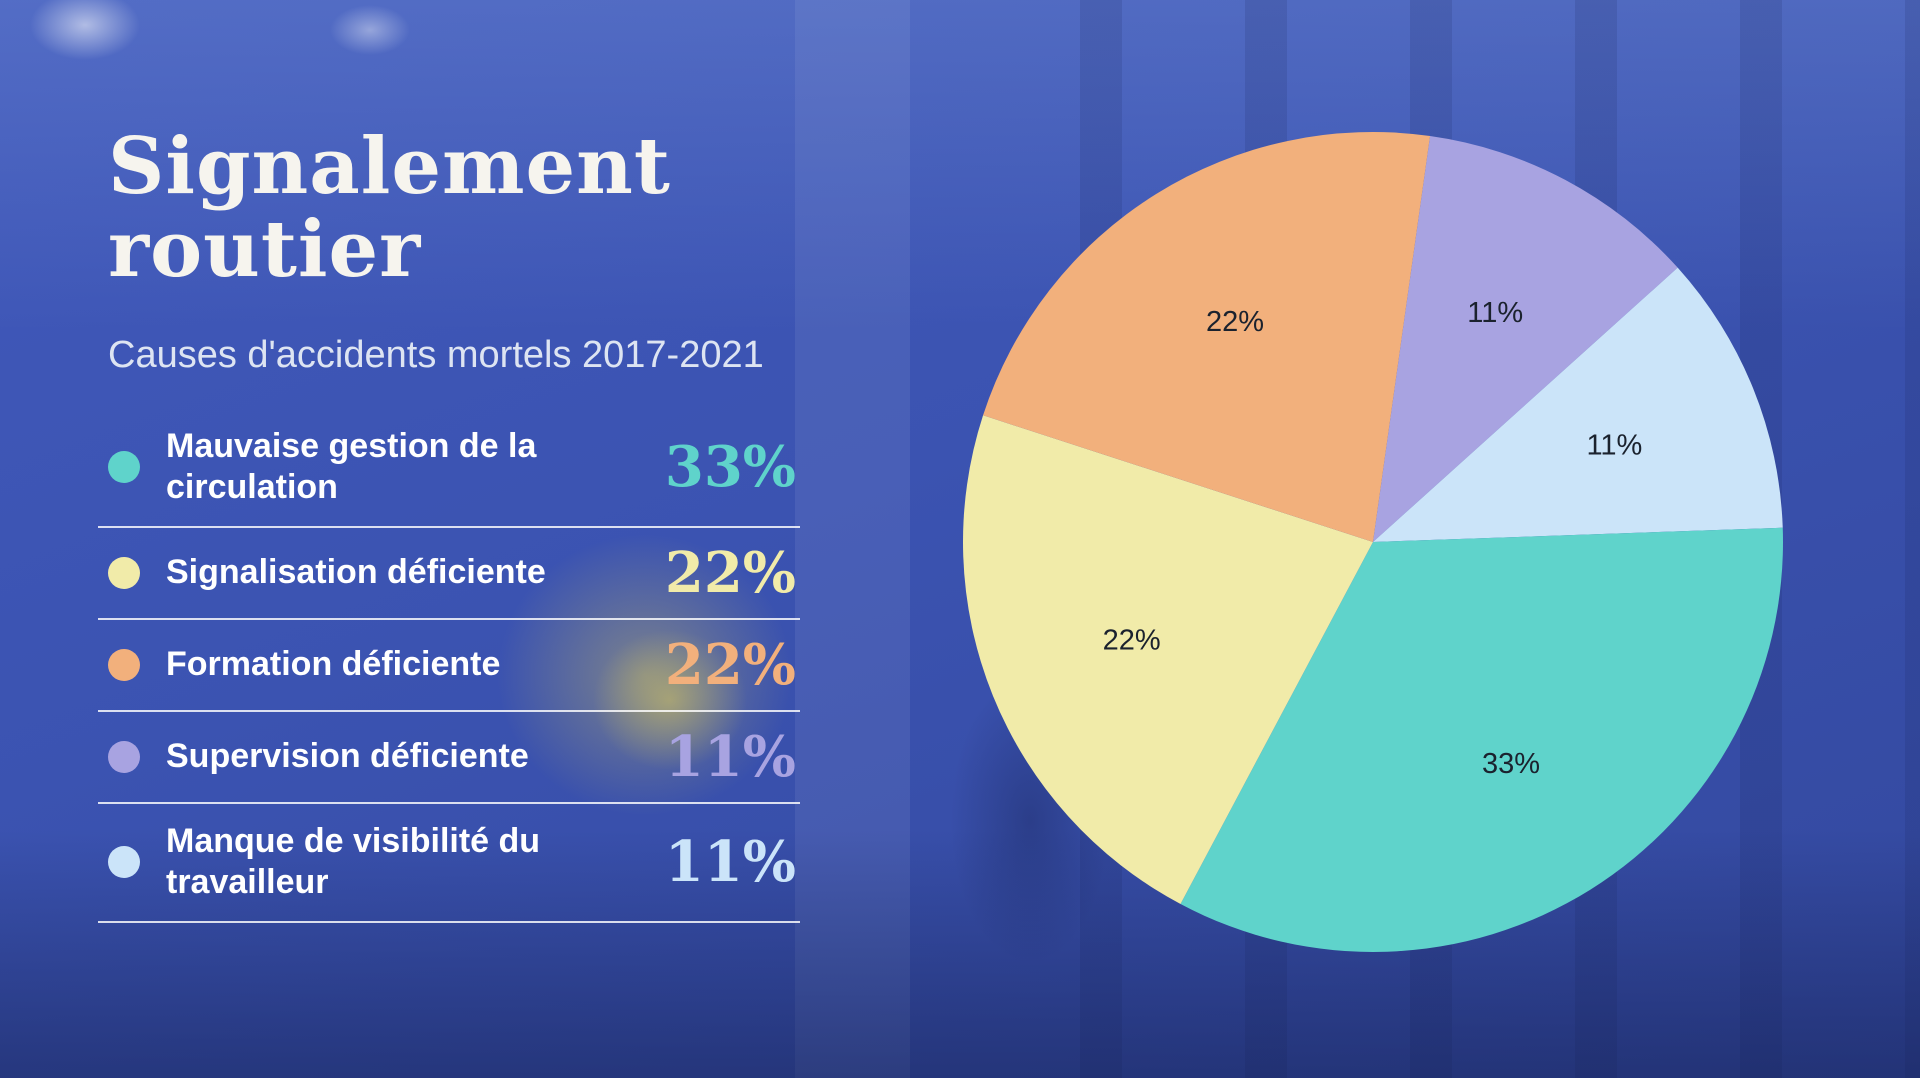  Describe the element at coordinates (389, 208) in the screenshot. I see `page-title: Signalement routier` at that location.